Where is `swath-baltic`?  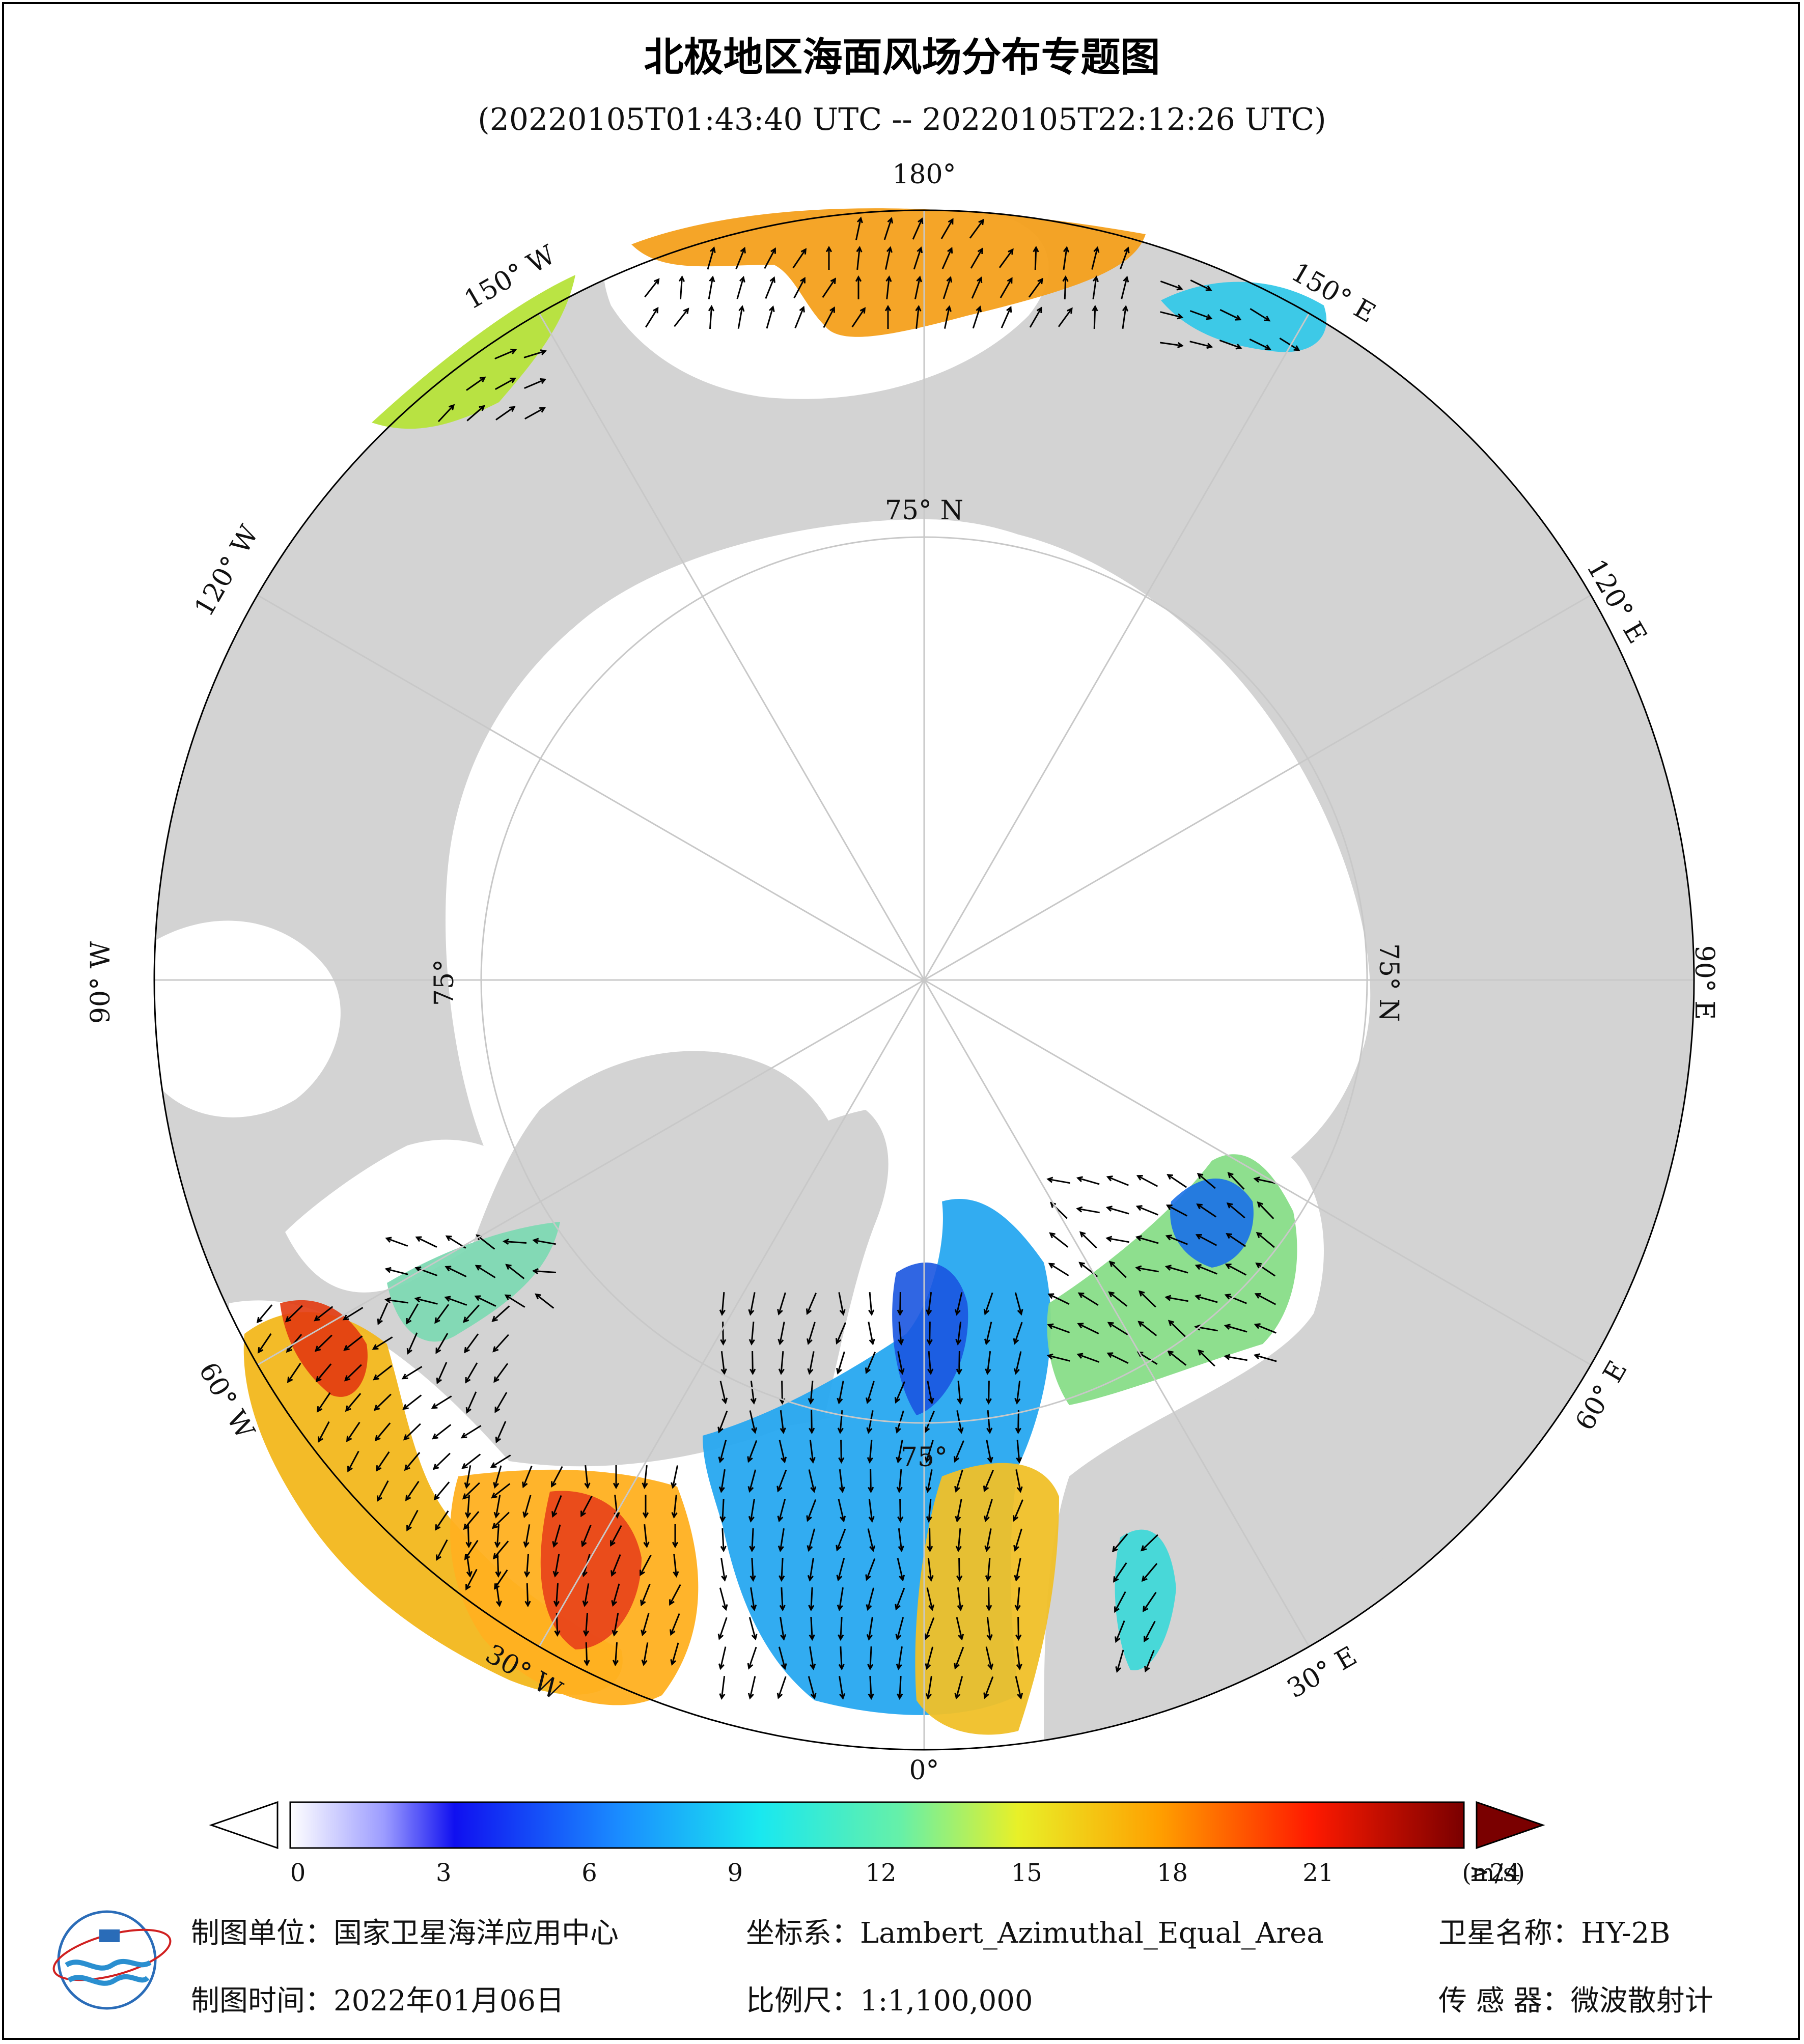 swath-baltic is located at coordinates (1145, 1599).